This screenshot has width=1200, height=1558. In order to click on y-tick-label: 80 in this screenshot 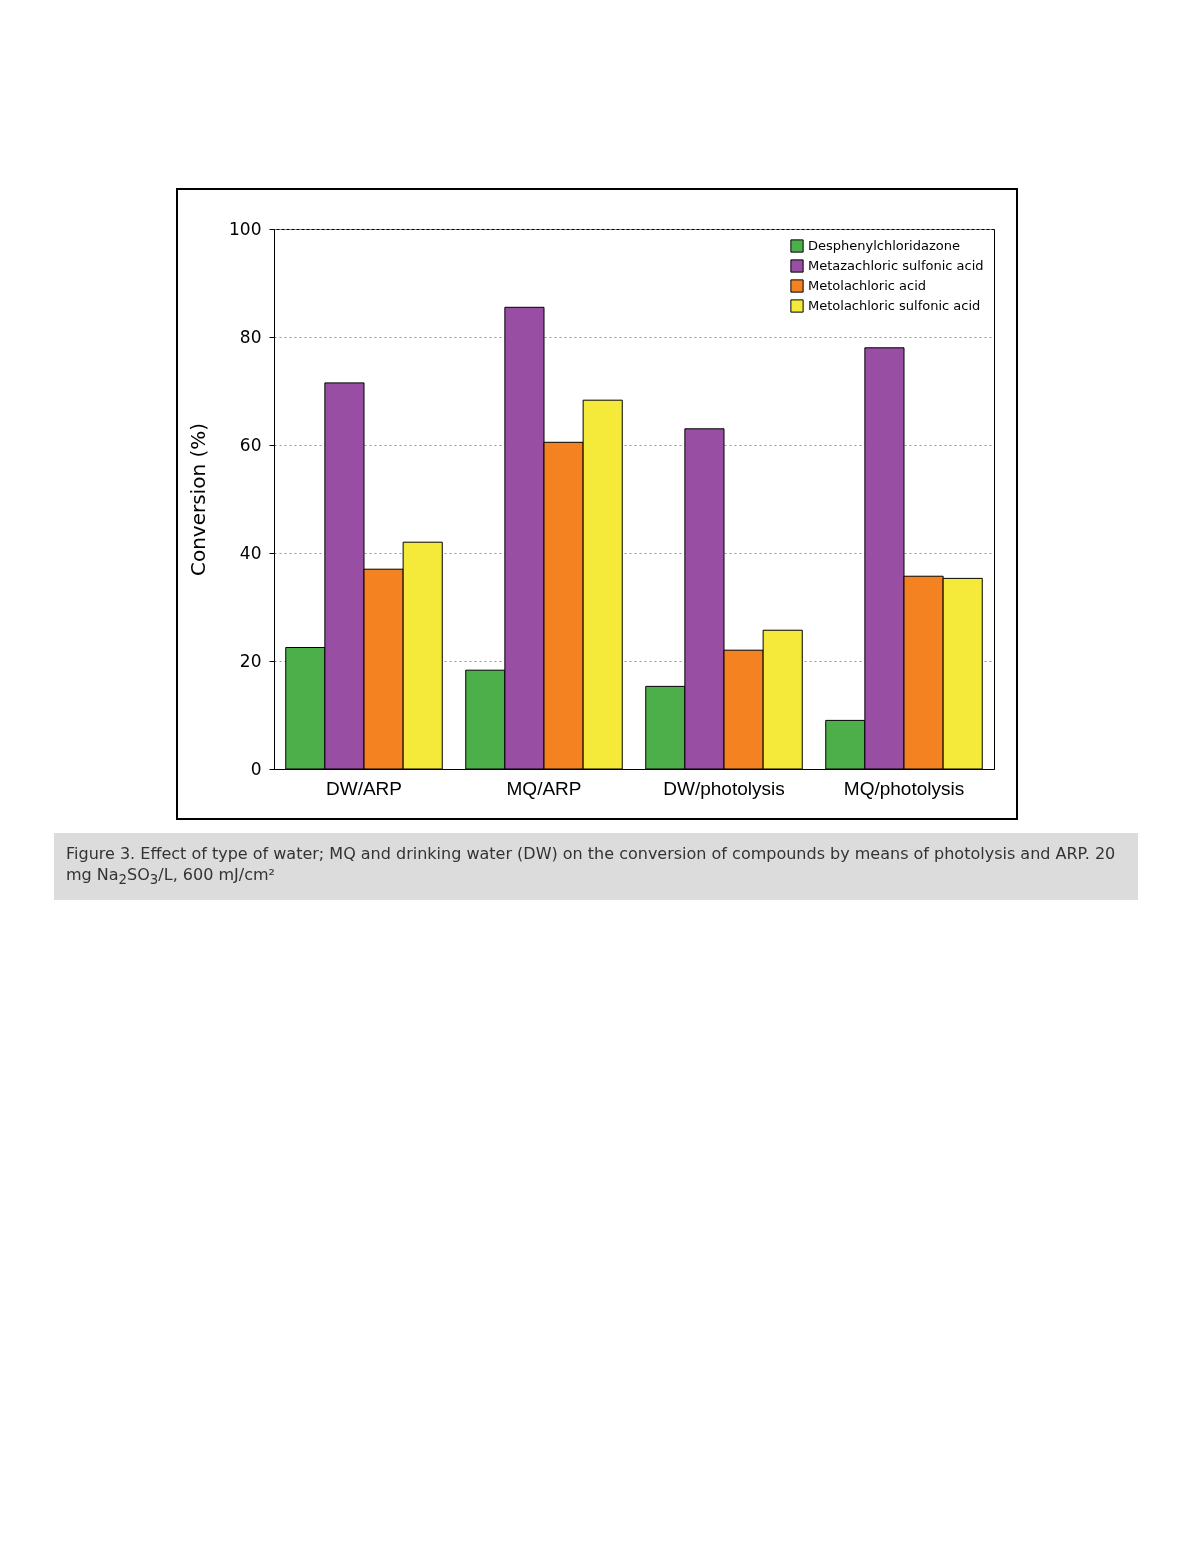, I will do `click(250, 336)`.